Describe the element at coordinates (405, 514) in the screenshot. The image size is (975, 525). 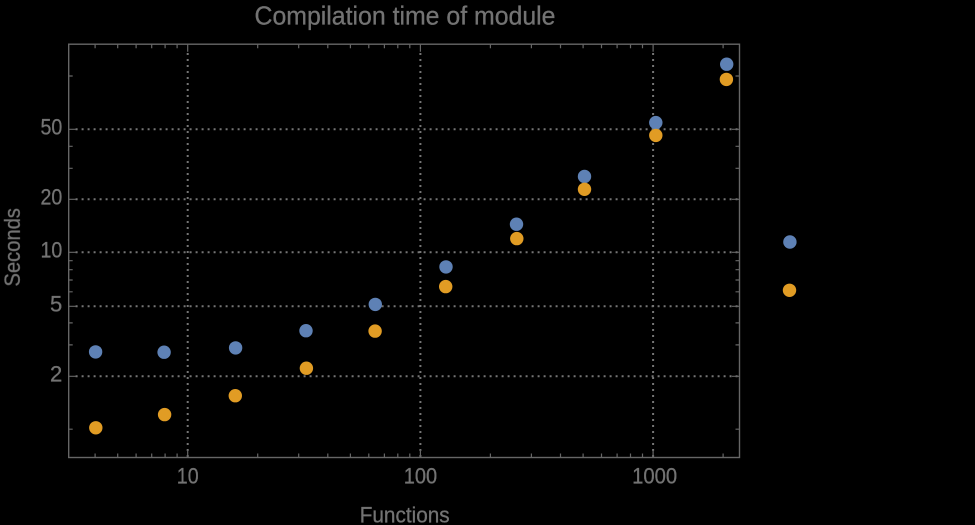
I see `svg-text: Functions` at that location.